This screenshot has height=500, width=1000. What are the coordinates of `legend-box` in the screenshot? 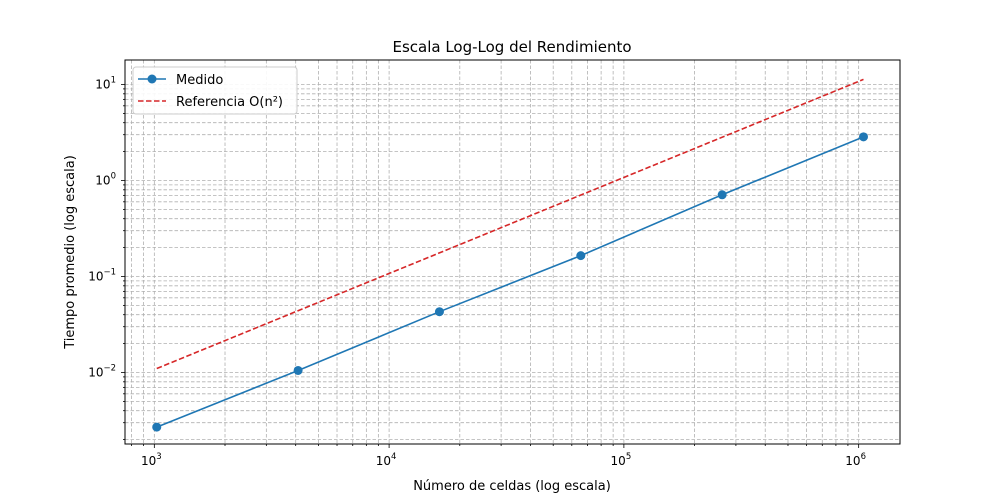 It's located at (215, 90).